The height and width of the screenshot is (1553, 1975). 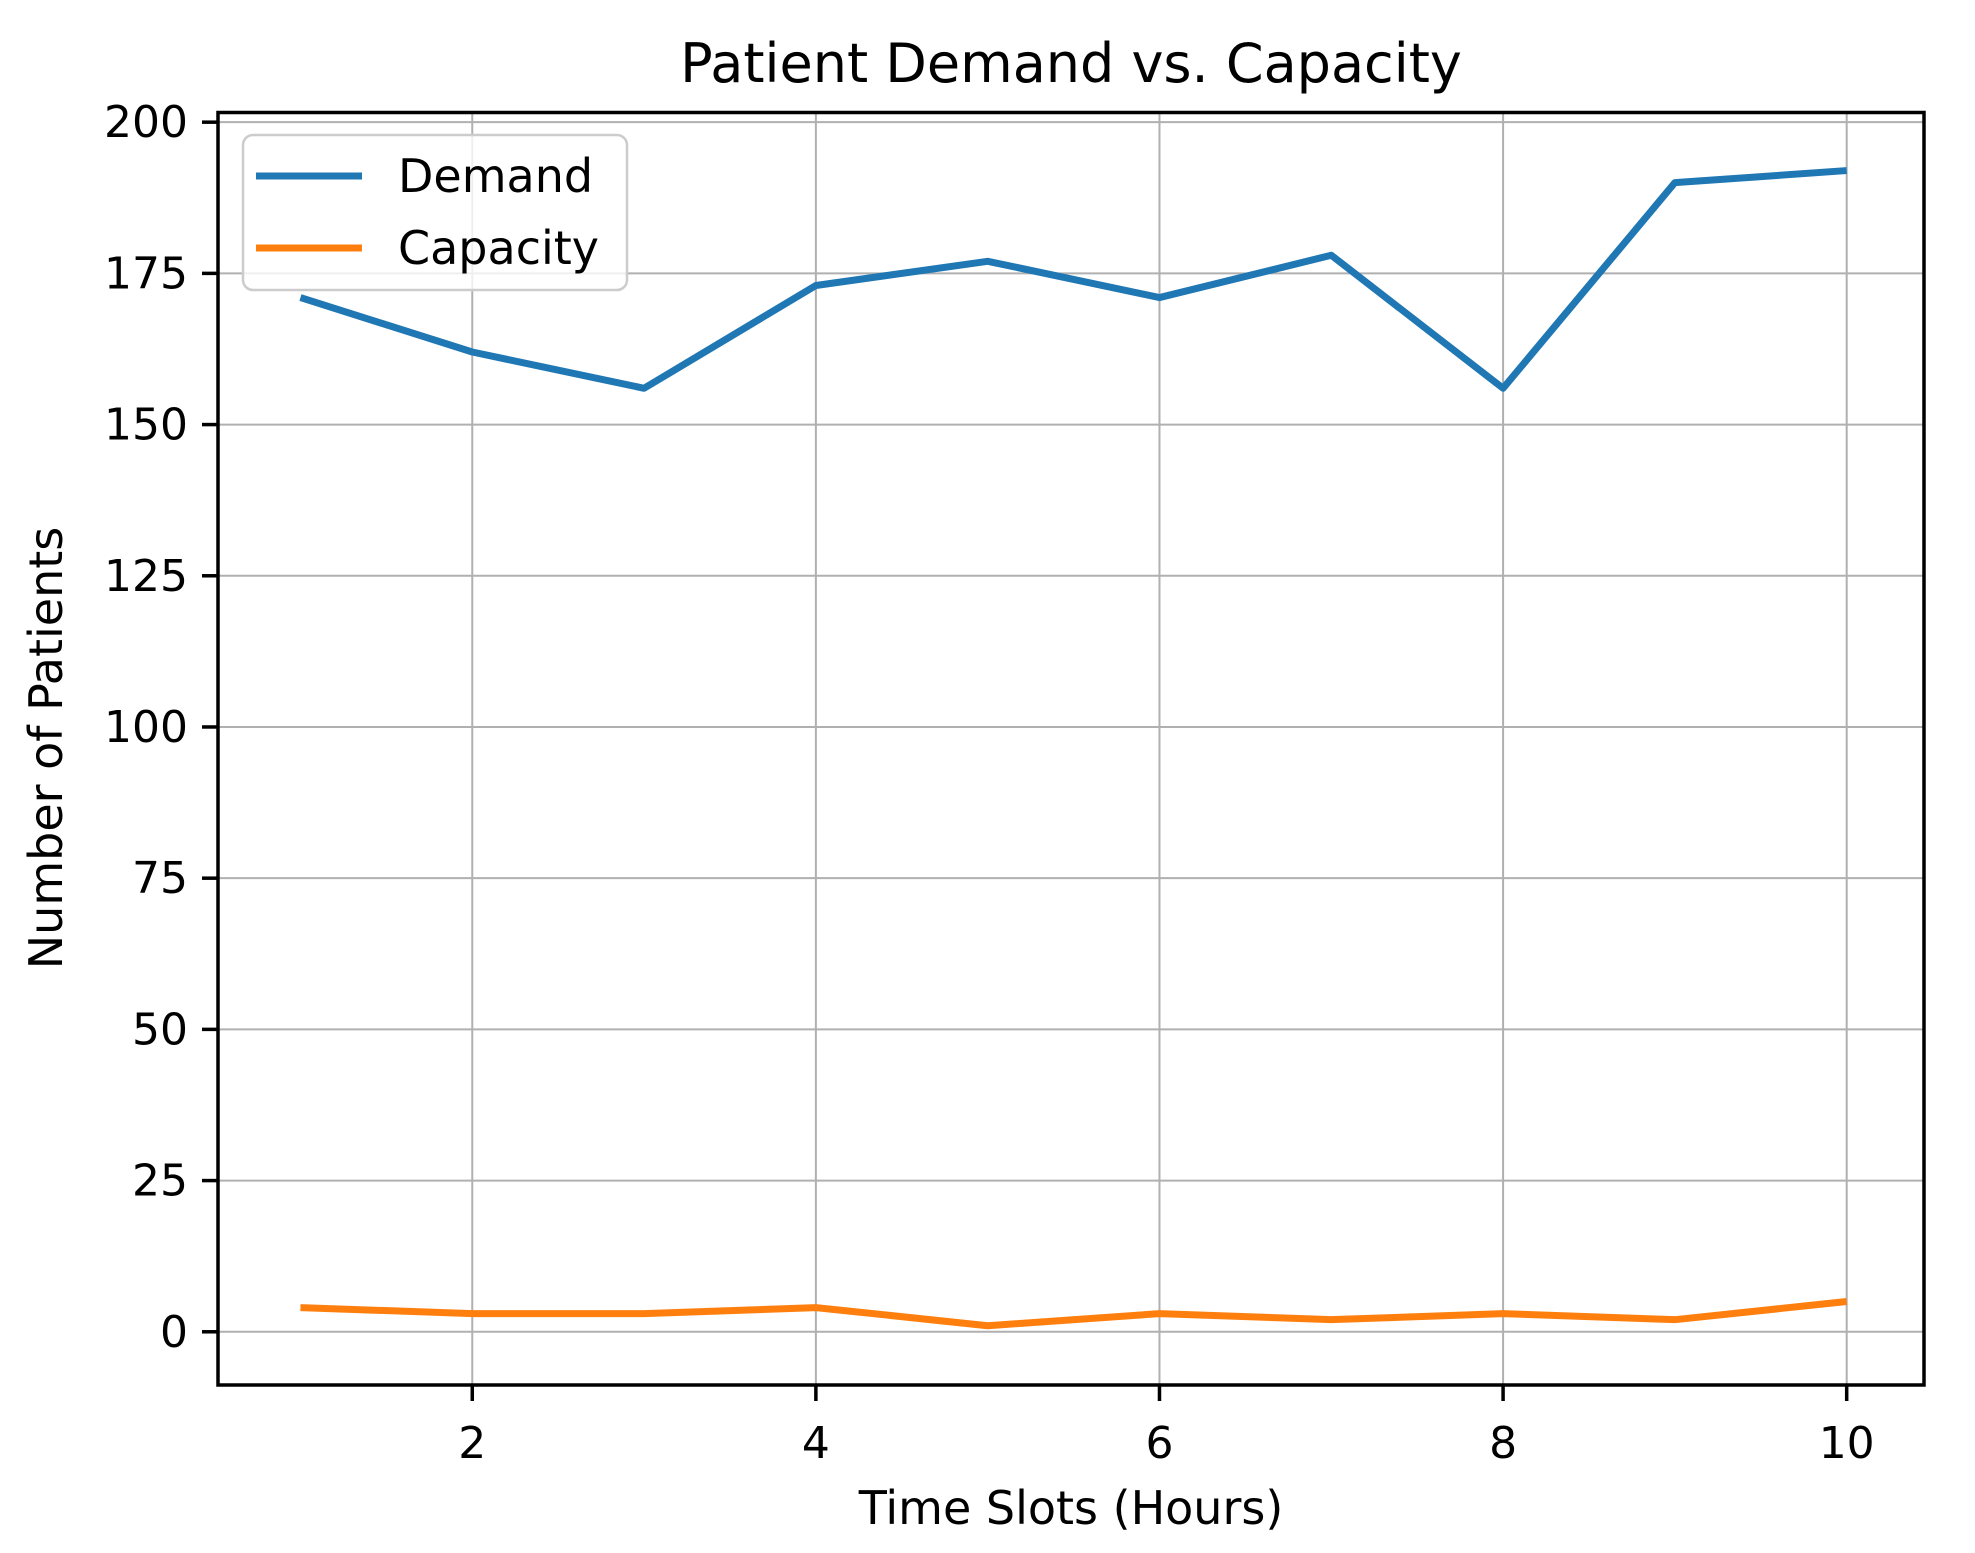 What do you see at coordinates (146, 425) in the screenshot?
I see `y-tick-label: 150` at bounding box center [146, 425].